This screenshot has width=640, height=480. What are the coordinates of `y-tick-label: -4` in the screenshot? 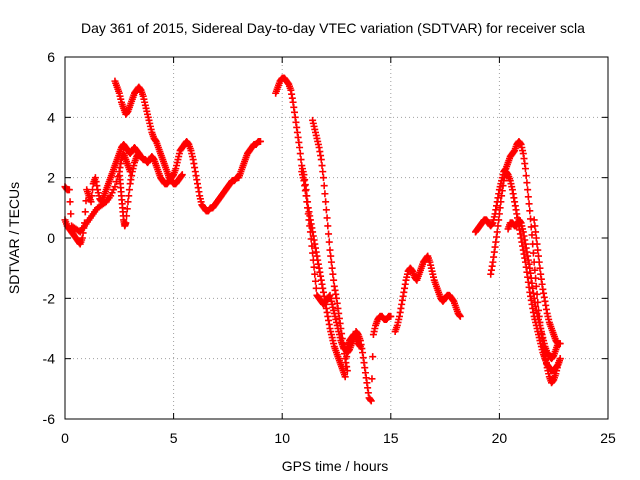 It's located at (49, 359).